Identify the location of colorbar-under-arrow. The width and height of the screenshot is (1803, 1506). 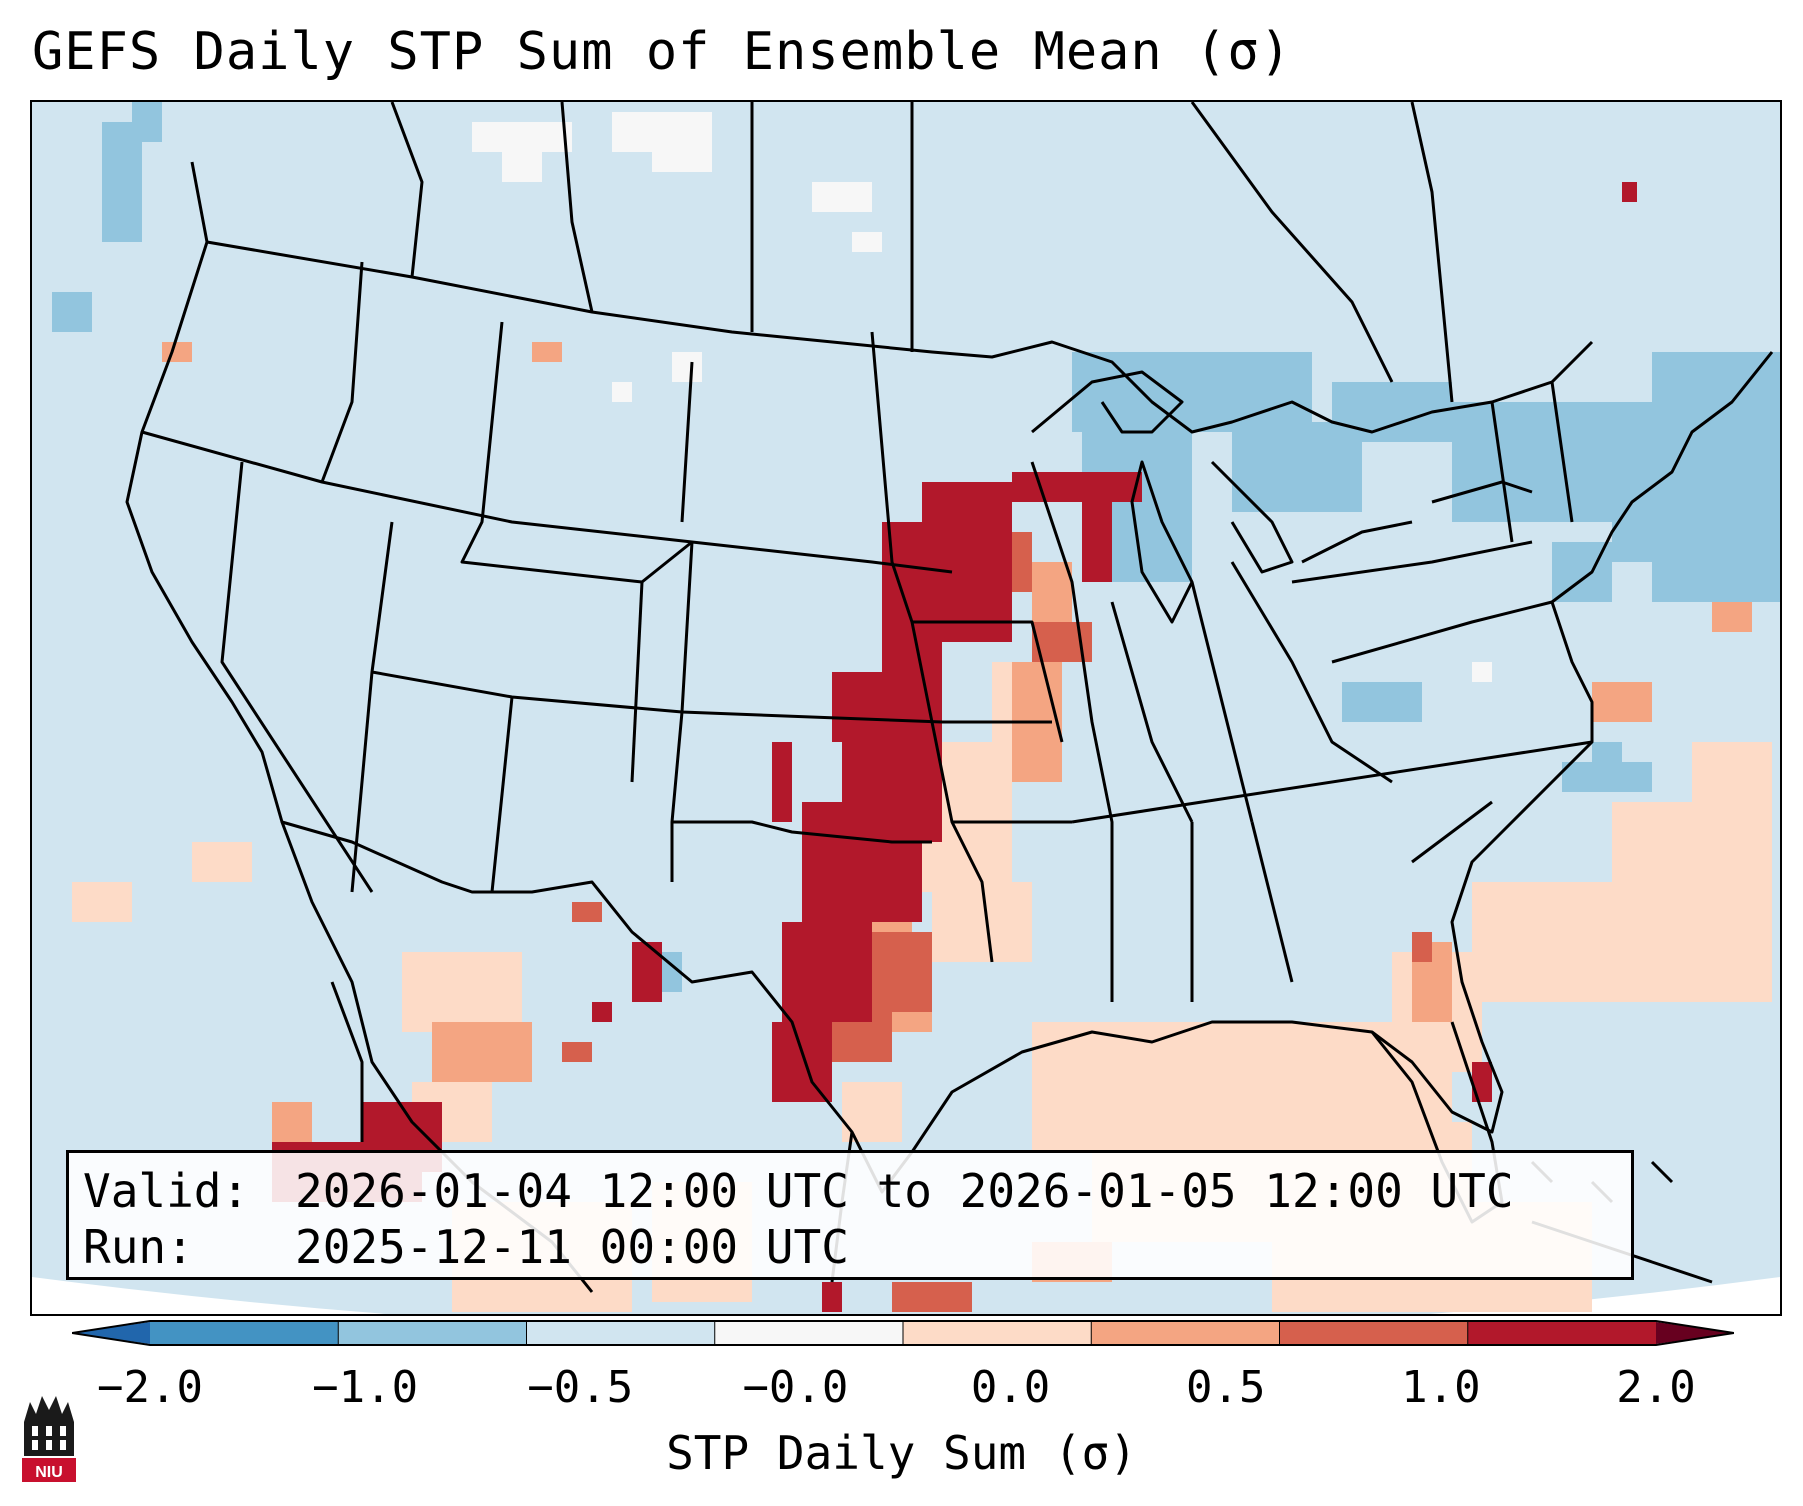
(111, 1333).